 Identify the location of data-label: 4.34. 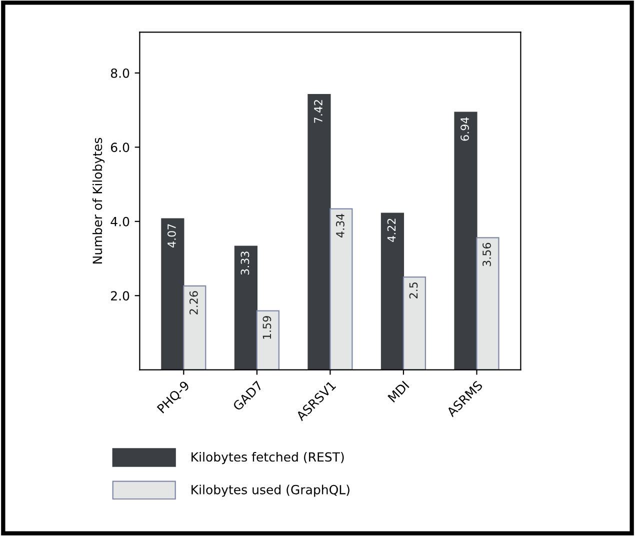
(340, 226).